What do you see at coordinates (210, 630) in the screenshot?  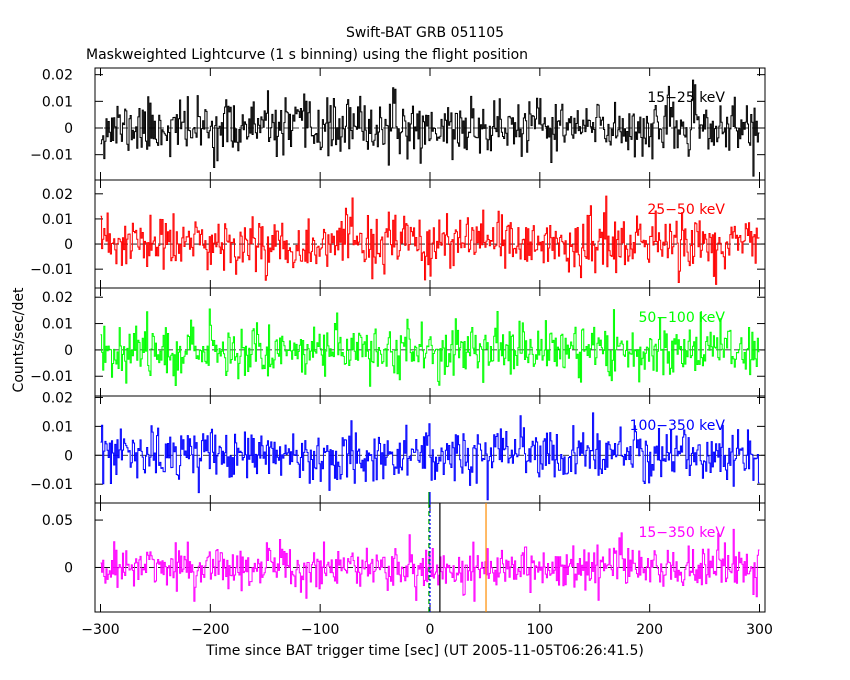 I see `x-tick-label: −200` at bounding box center [210, 630].